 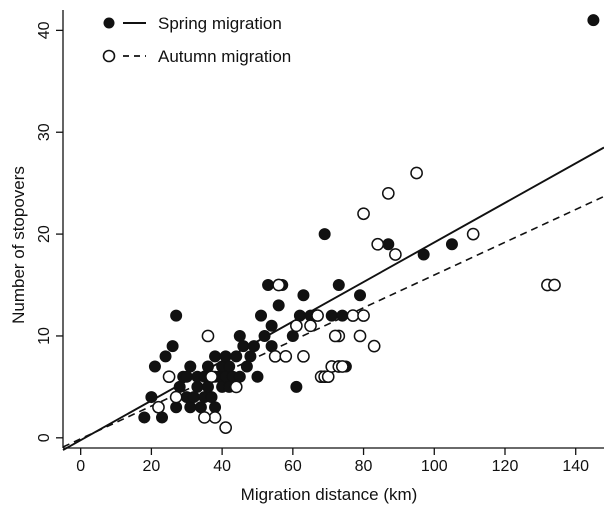 I want to click on y-tick-label: 30, so click(x=44, y=132).